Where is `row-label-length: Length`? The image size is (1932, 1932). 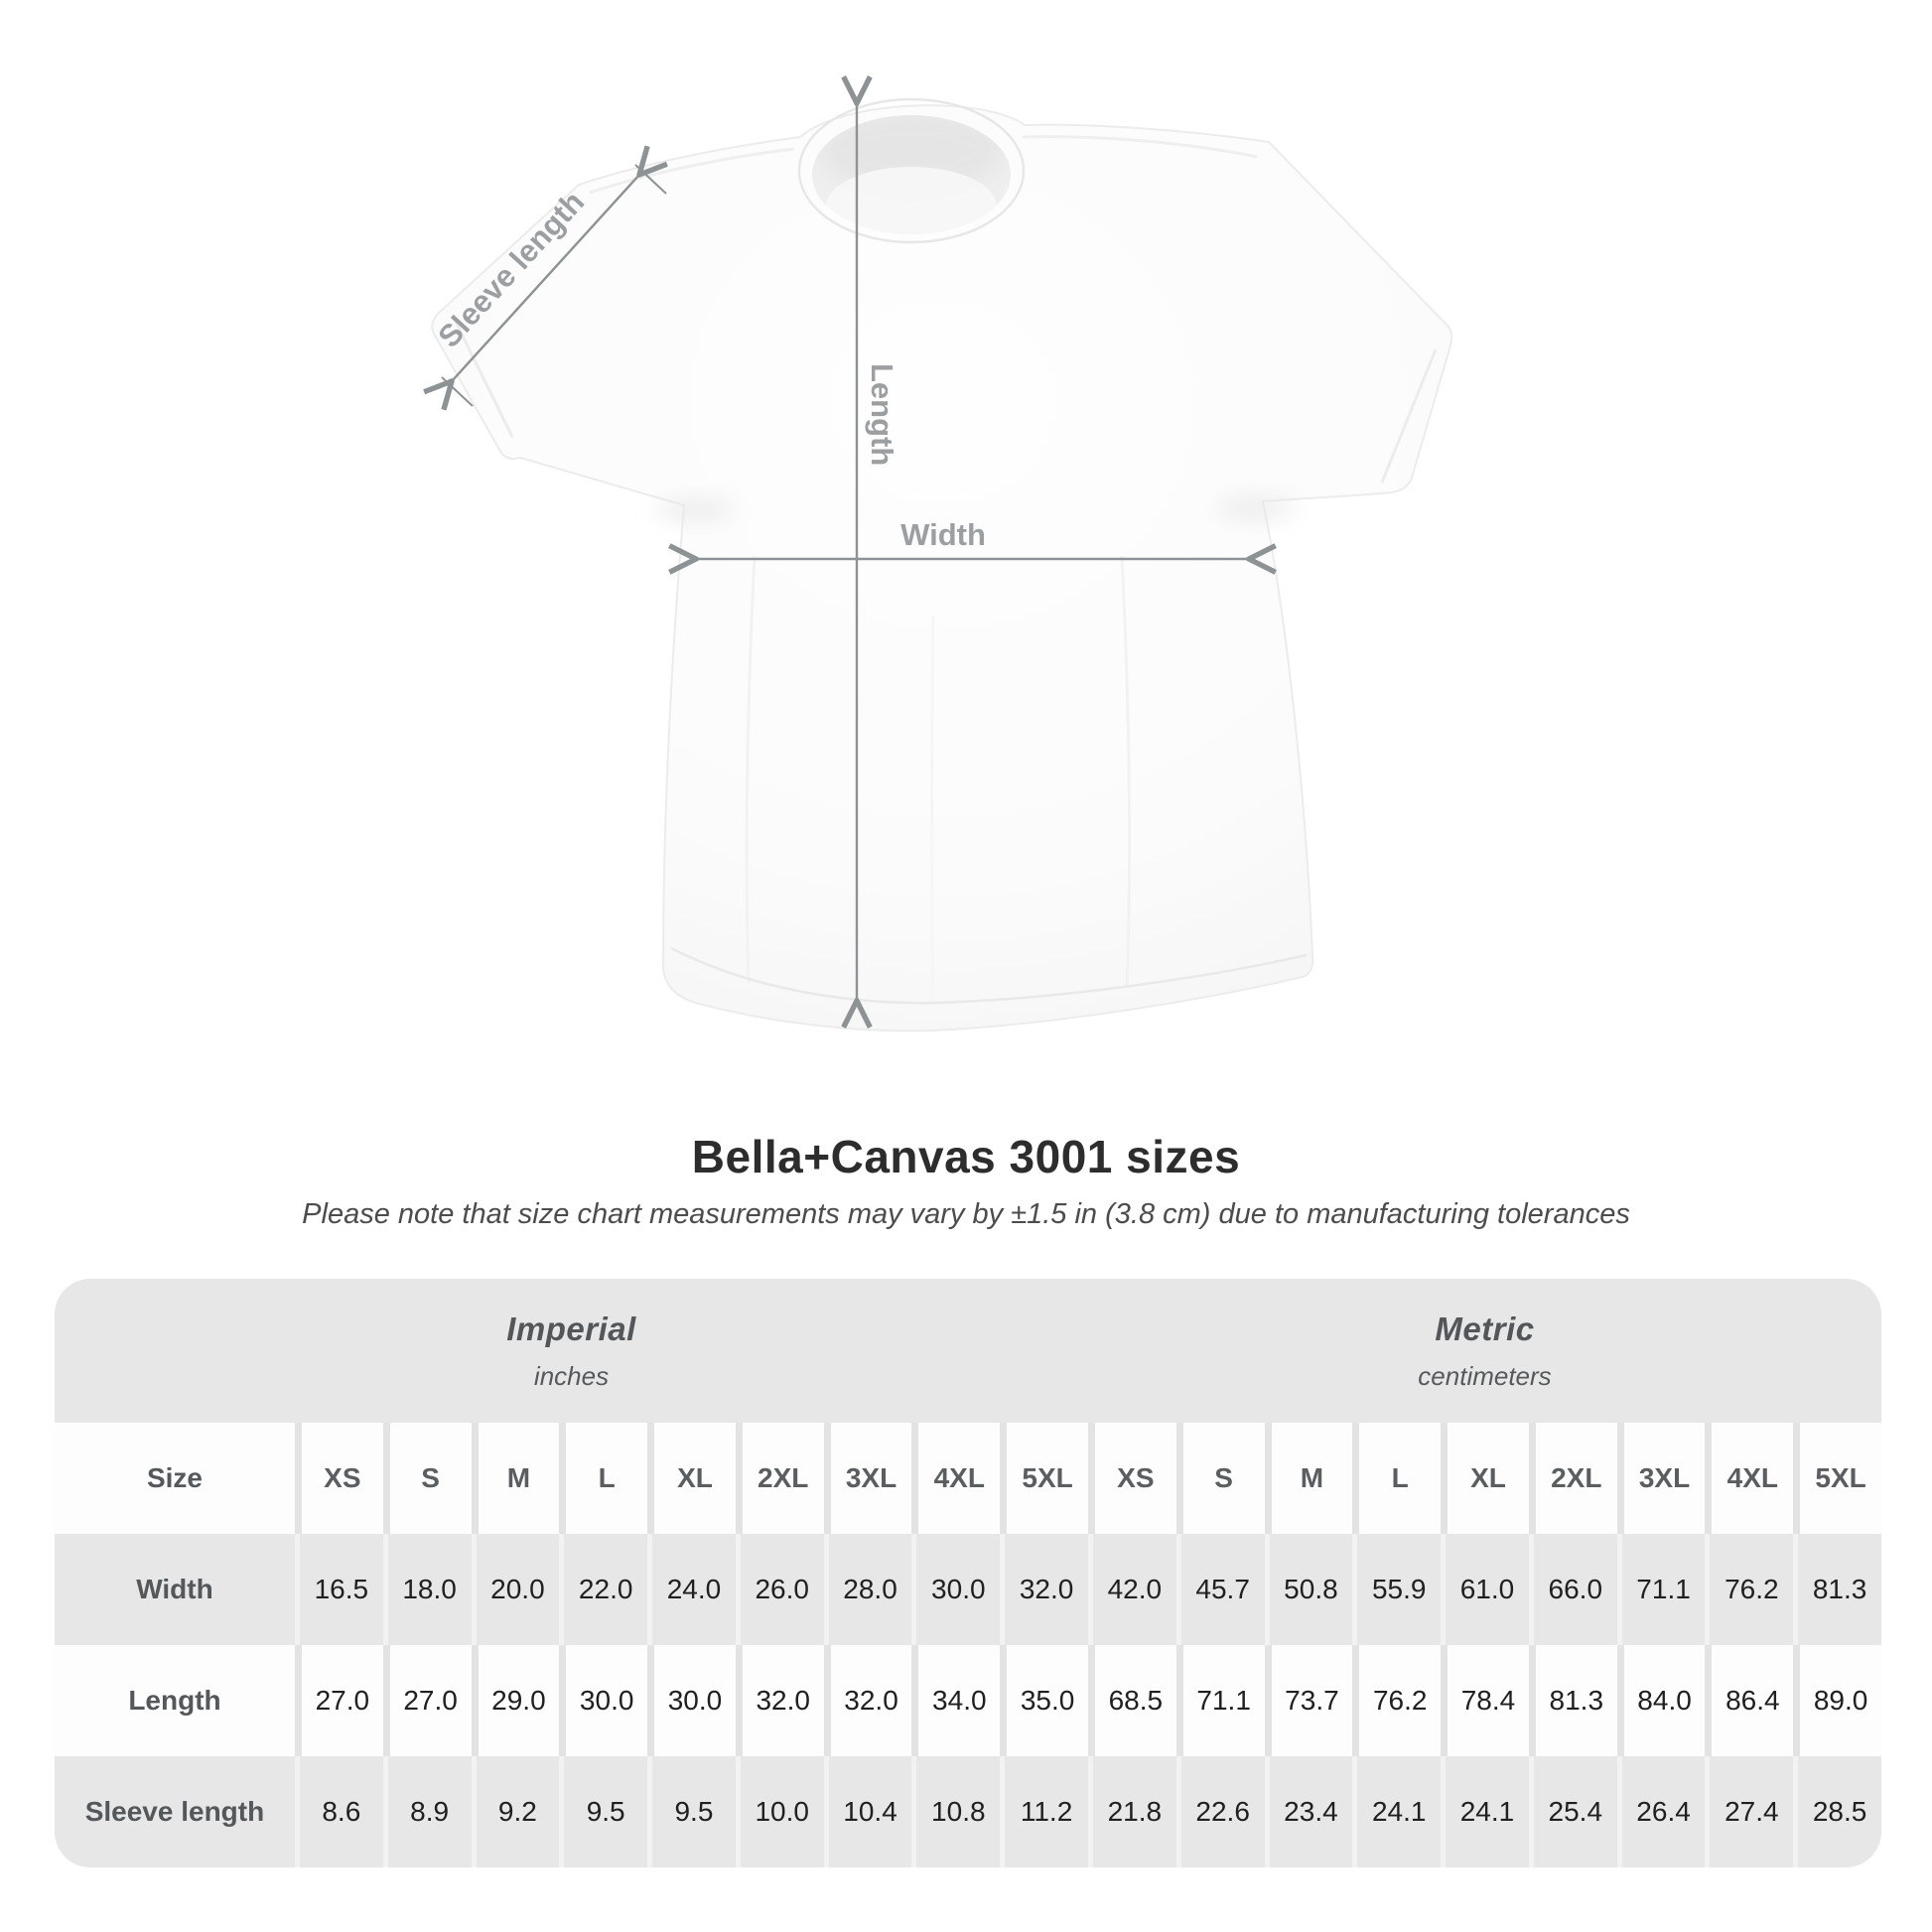
row-label-length: Length is located at coordinates (174, 1701).